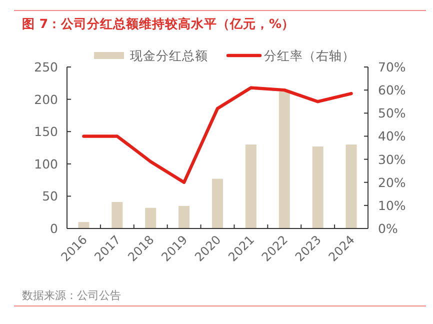 This screenshot has height=324, width=433. What do you see at coordinates (392, 182) in the screenshot?
I see `y2-tick-label: 20%` at bounding box center [392, 182].